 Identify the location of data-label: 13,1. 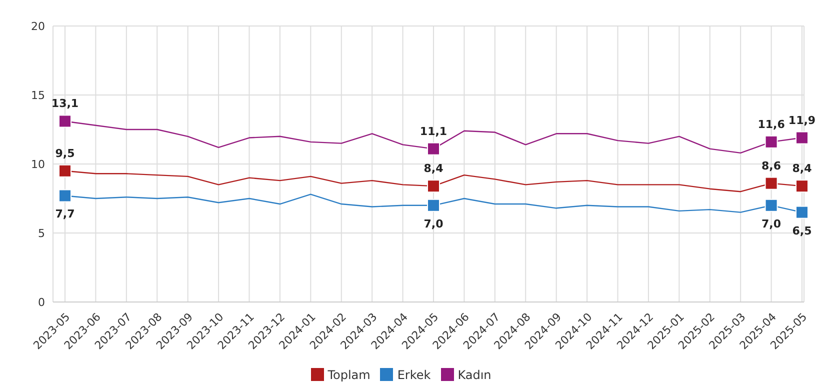
(65, 103).